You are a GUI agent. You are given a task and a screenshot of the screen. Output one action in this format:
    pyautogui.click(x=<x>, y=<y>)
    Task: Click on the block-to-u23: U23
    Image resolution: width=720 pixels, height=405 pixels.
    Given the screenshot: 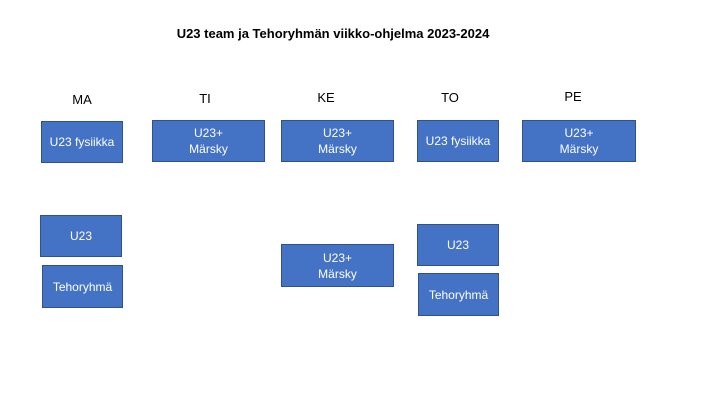 What is the action you would take?
    pyautogui.click(x=458, y=245)
    